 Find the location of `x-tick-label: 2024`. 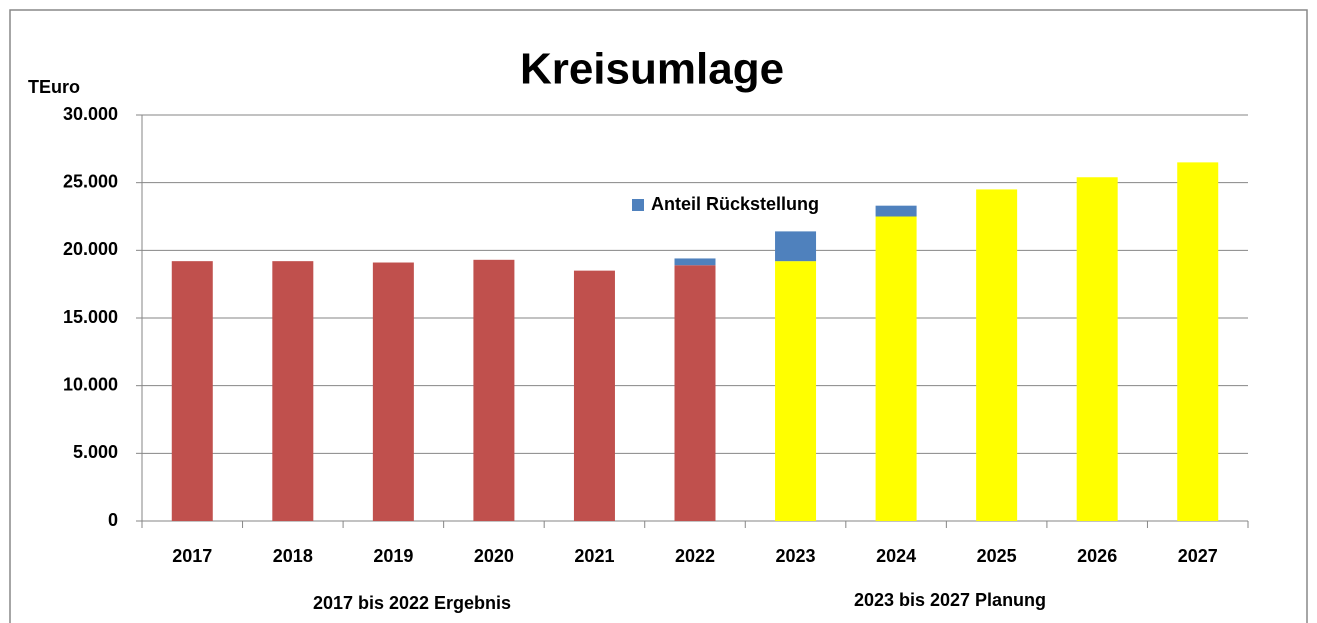

x-tick-label: 2024 is located at coordinates (896, 556).